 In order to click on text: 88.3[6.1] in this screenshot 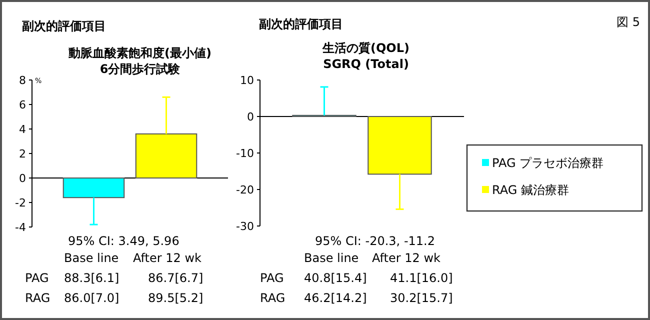, I will do `click(92, 278)`.